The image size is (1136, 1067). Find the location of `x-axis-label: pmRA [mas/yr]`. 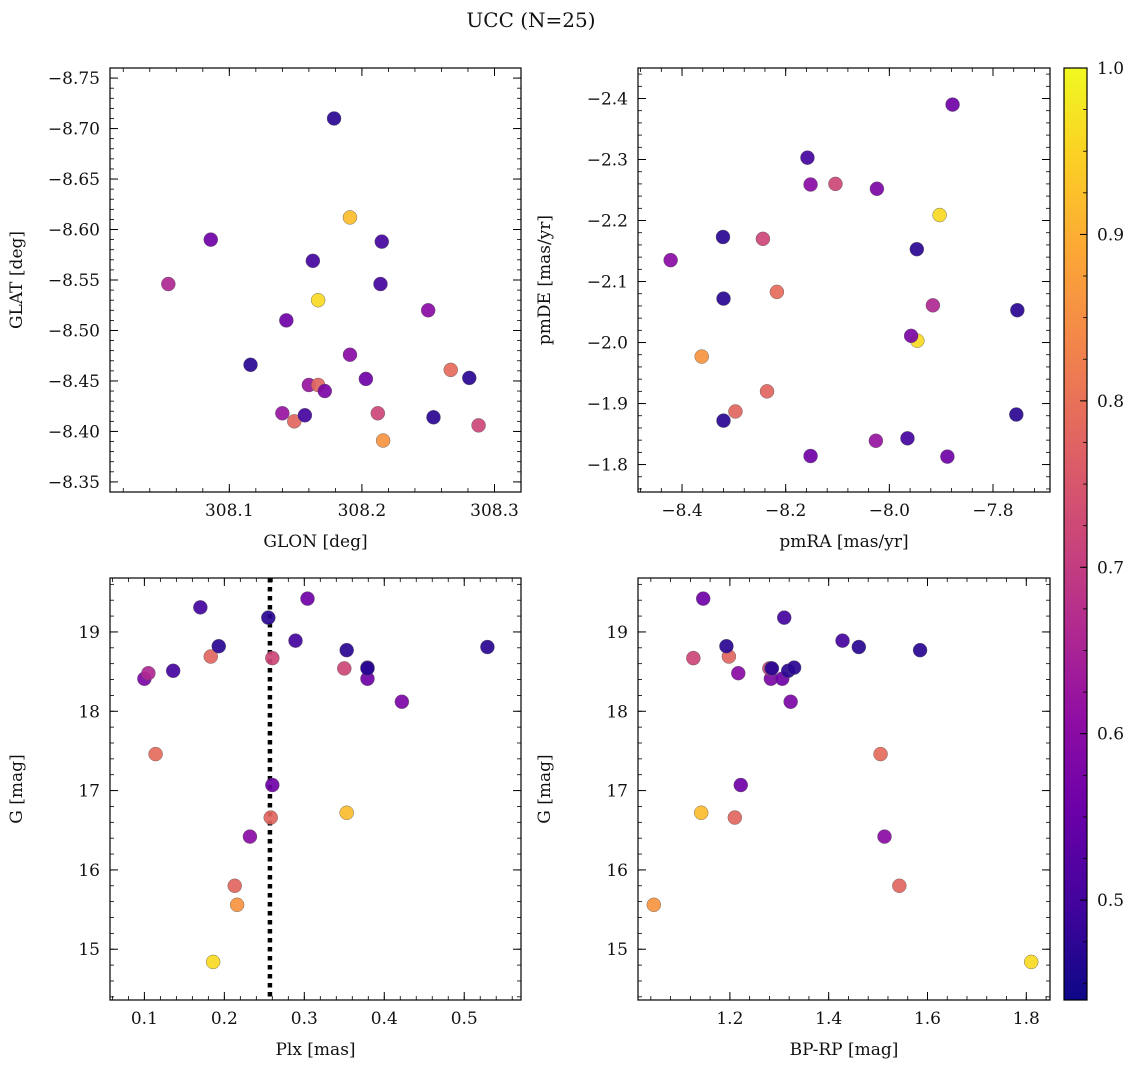

x-axis-label: pmRA [mas/yr] is located at coordinates (843, 542).